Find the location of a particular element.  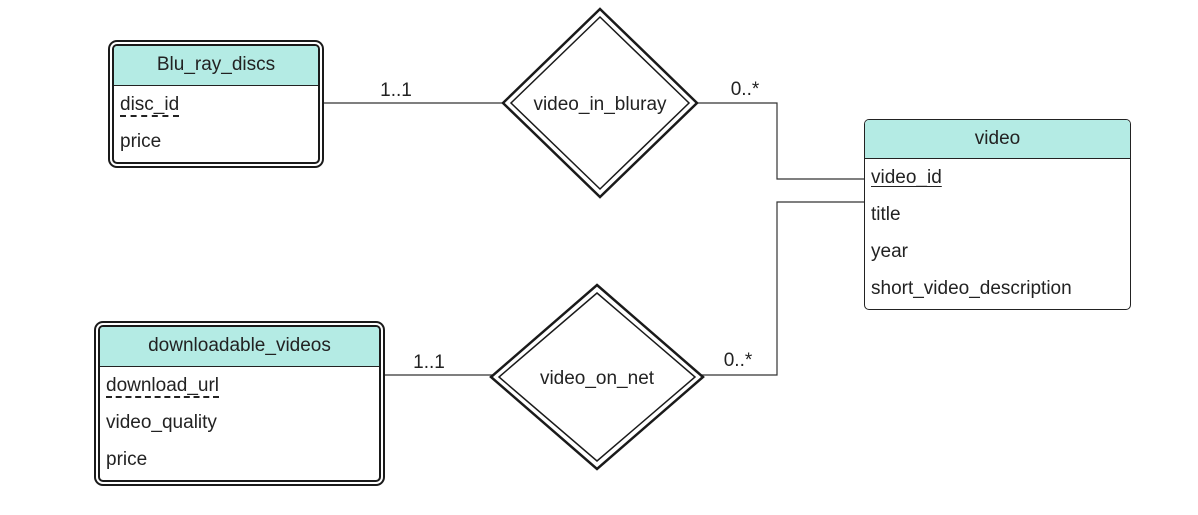

attribute-video-id: video_id is located at coordinates (906, 177).